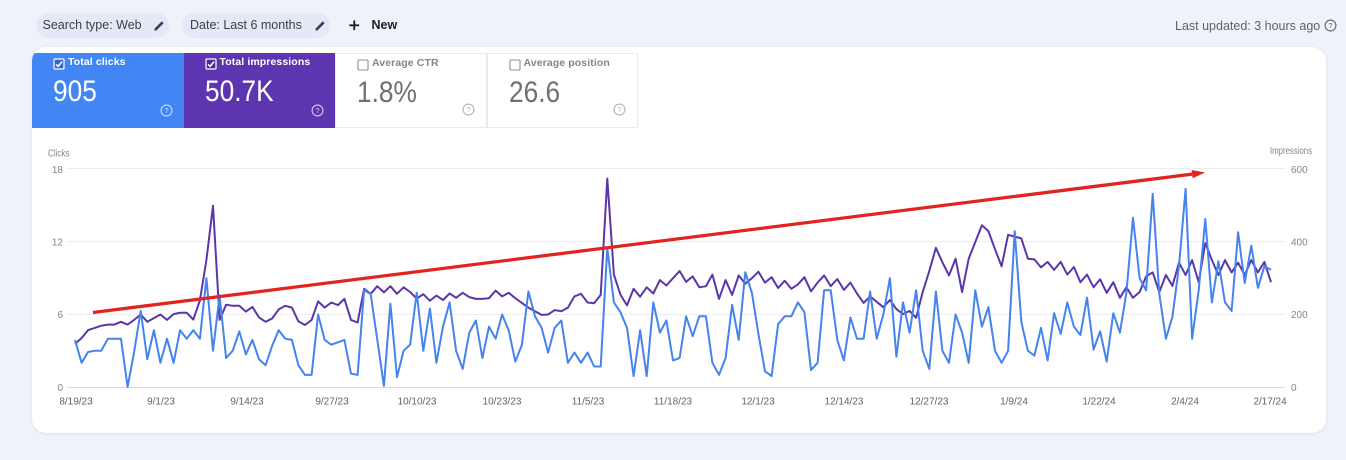 This screenshot has height=460, width=1346. Describe the element at coordinates (1099, 402) in the screenshot. I see `svg-text: 1/22/24` at that location.